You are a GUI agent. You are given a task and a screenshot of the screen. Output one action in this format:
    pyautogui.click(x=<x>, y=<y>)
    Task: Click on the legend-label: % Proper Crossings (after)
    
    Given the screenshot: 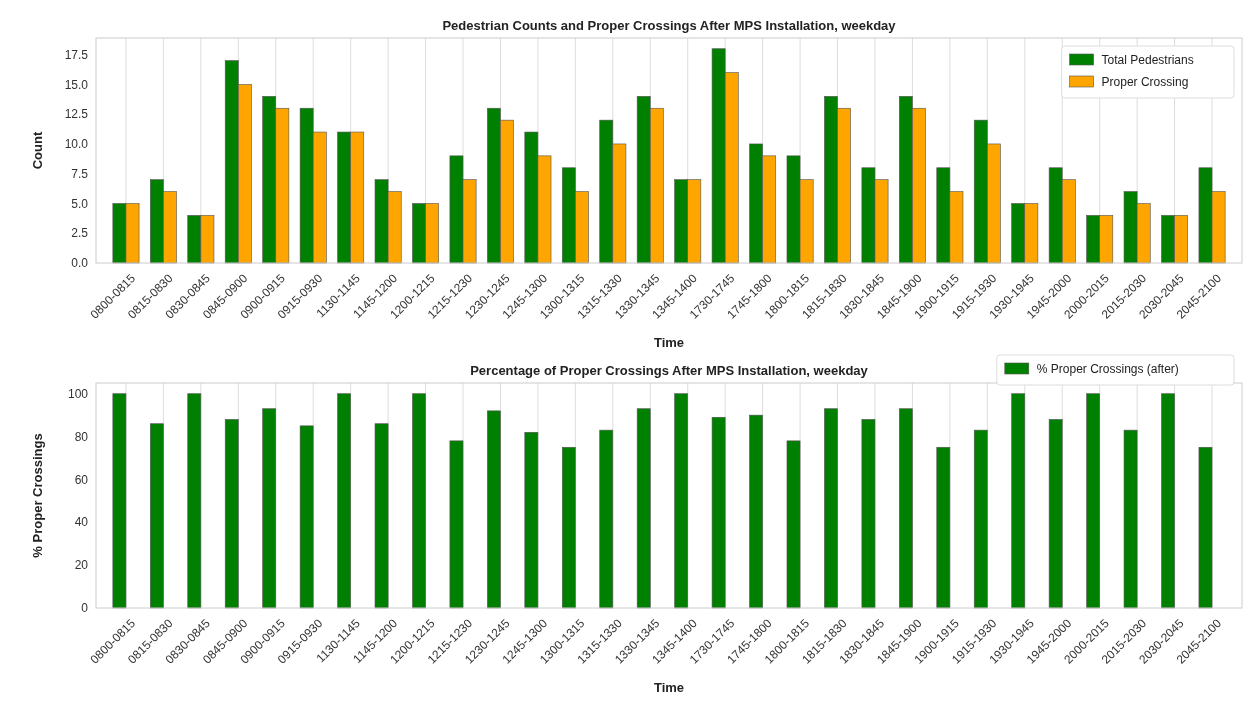 What is the action you would take?
    pyautogui.click(x=1107, y=369)
    